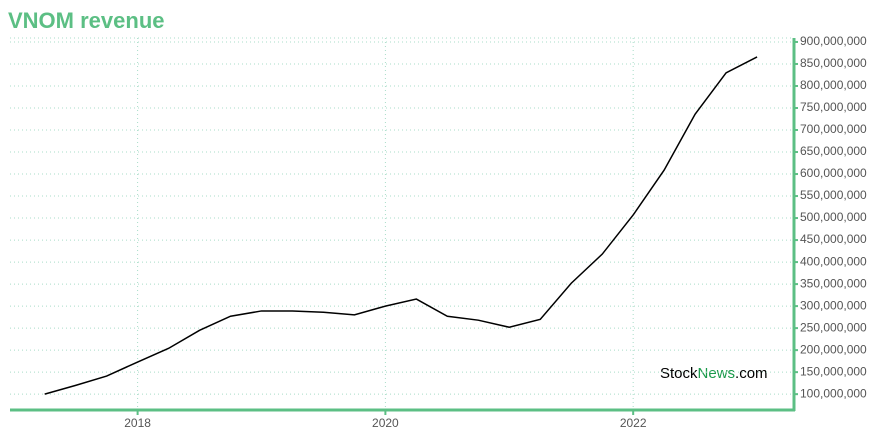  Describe the element at coordinates (833, 327) in the screenshot. I see `y-tick-label: 250,000,000` at that location.